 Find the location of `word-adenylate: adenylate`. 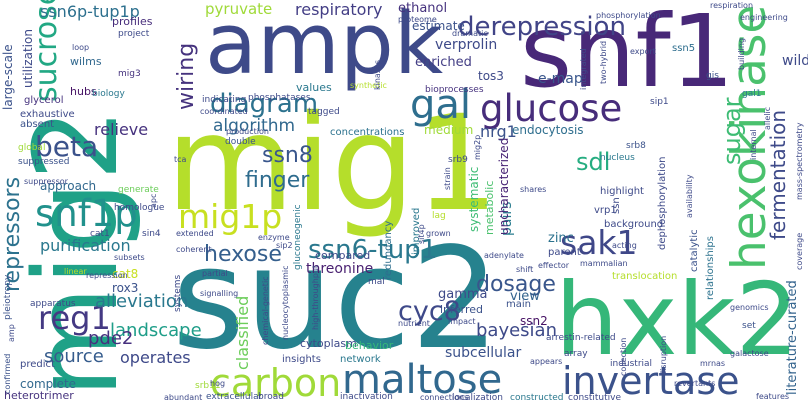

word-adenylate: adenylate is located at coordinates (504, 255).